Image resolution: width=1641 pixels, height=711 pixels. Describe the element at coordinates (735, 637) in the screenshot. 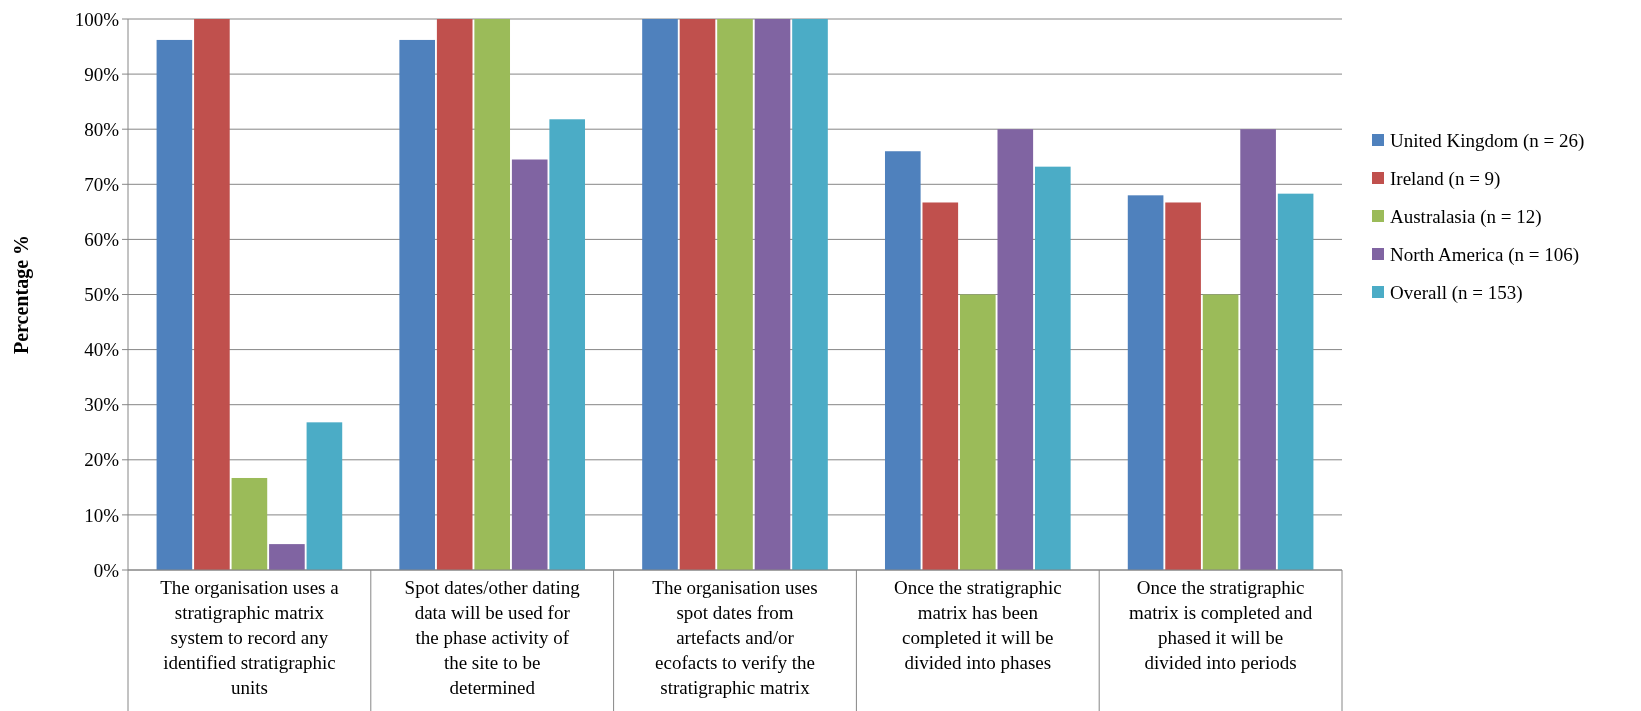

I see `x-tick-label: The organisation uses spot dates from artefacts and/or ecofacts to verify the stratigraphic matrix` at that location.